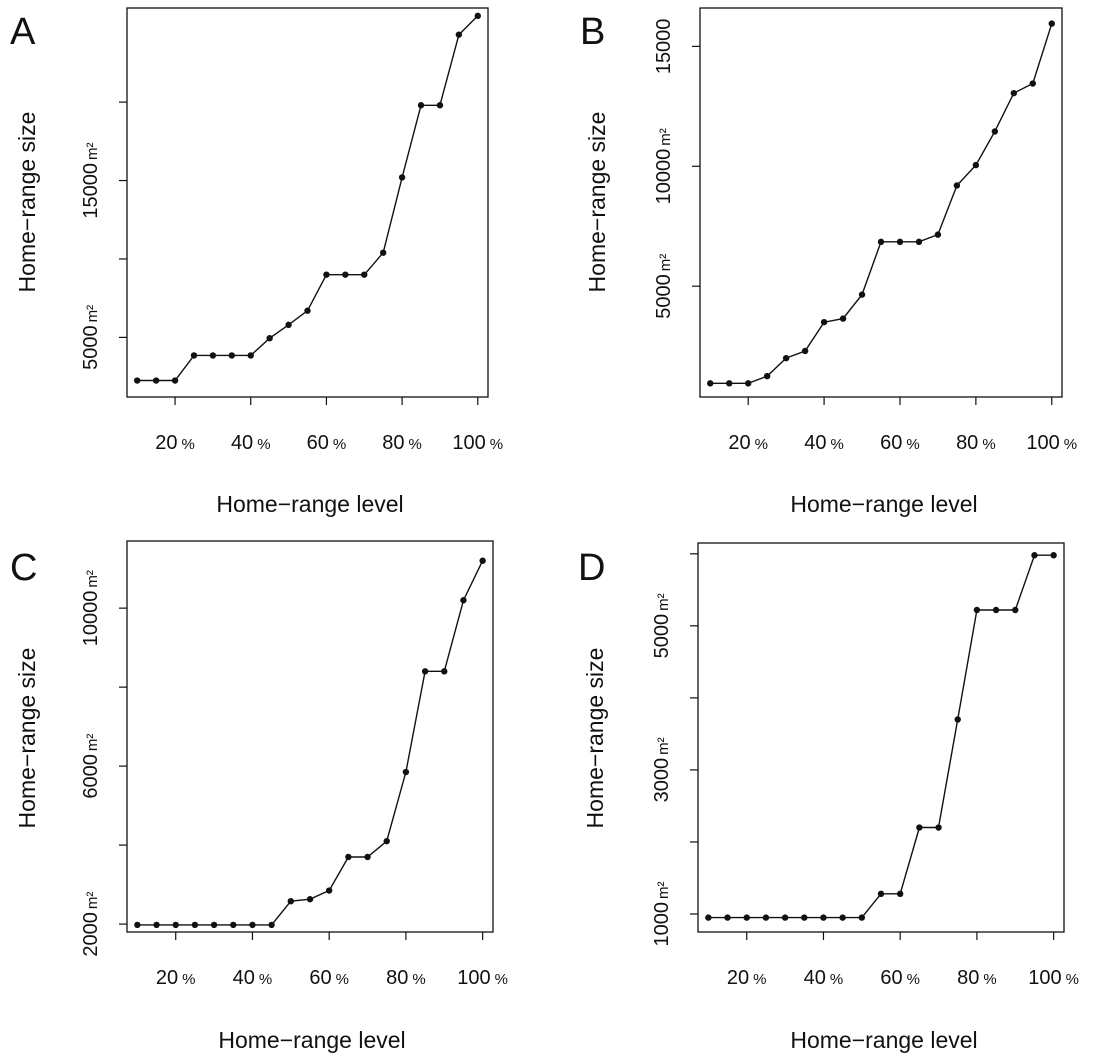  I want to click on panel-c-letter: C, so click(23, 568).